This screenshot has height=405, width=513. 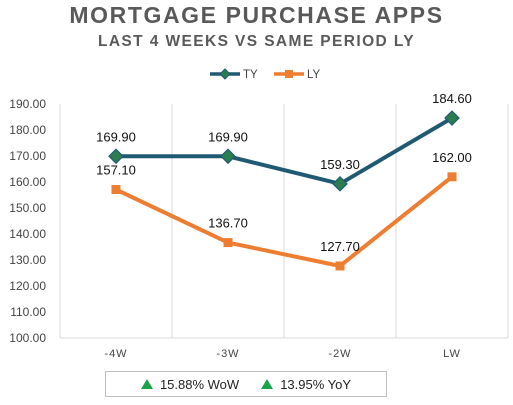 I want to click on legend-marker-ly, so click(x=289, y=74).